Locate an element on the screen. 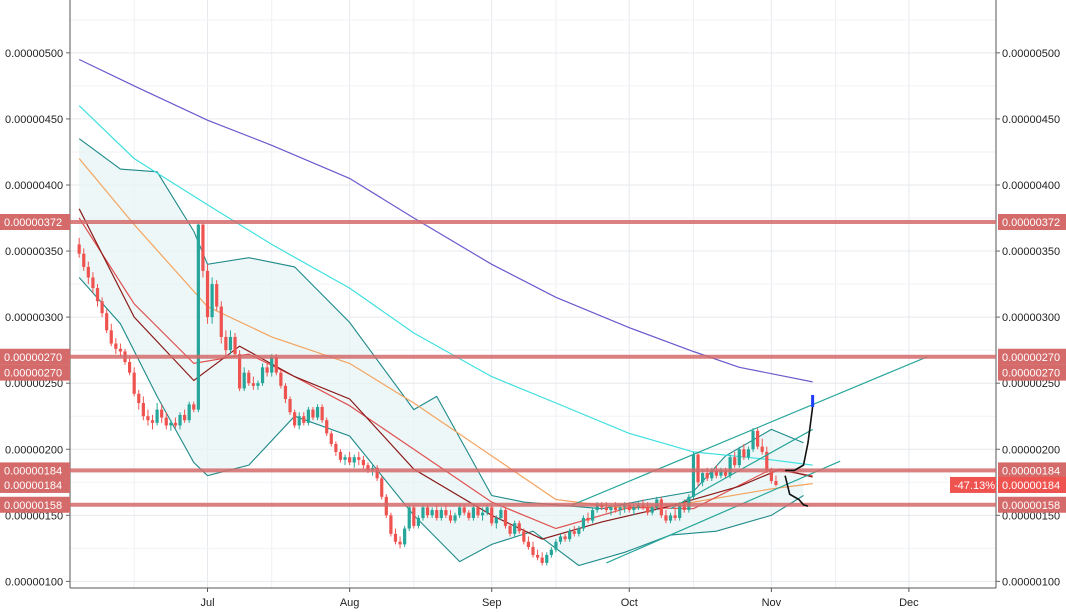 The width and height of the screenshot is (1066, 612). y-tick-label-right: 0.00000500 is located at coordinates (1031, 54).